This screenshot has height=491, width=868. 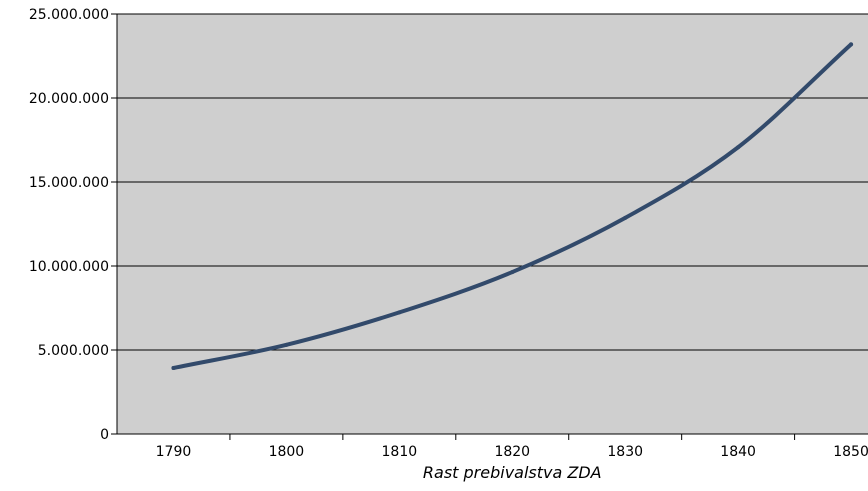 What do you see at coordinates (738, 452) in the screenshot?
I see `x-tick-label: 1840` at bounding box center [738, 452].